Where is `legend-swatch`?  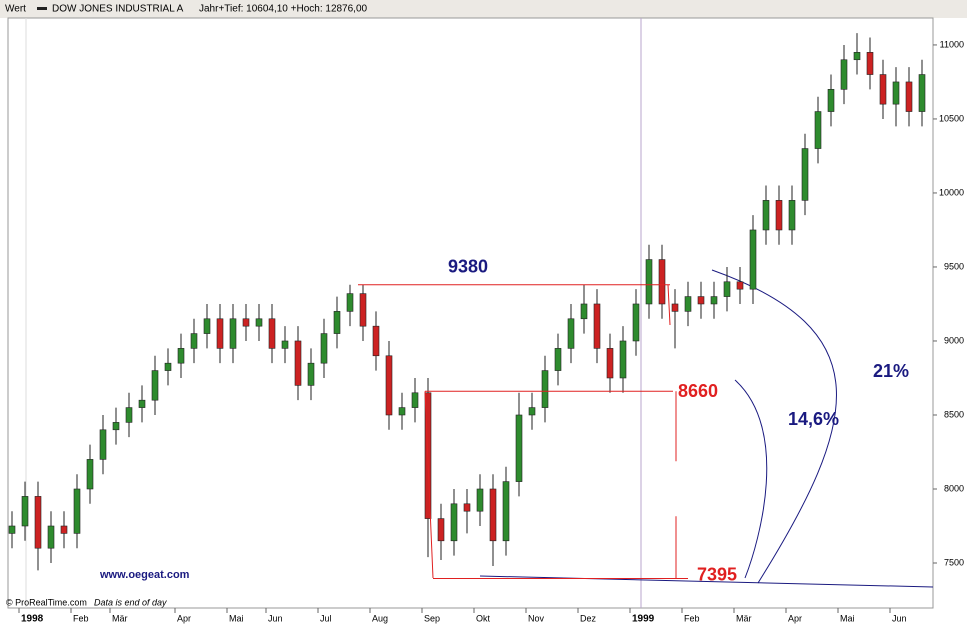 legend-swatch is located at coordinates (42, 8).